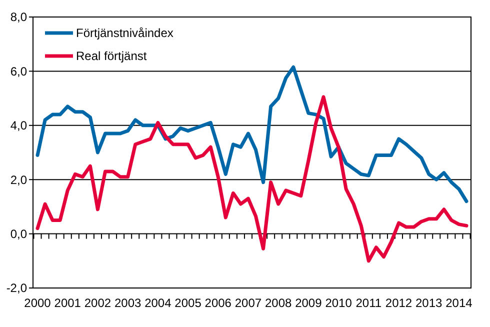  What do you see at coordinates (68, 303) in the screenshot?
I see `x-tick-label: 2001` at bounding box center [68, 303].